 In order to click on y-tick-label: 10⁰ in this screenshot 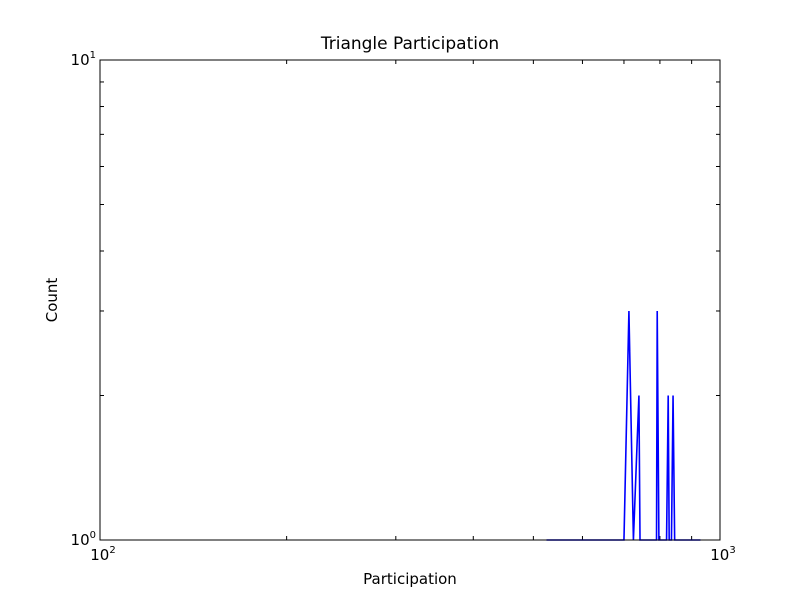, I will do `click(83, 539)`.